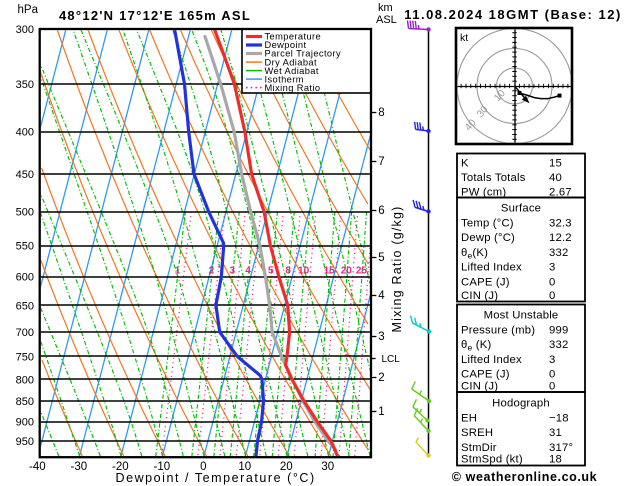 The height and width of the screenshot is (486, 629). Describe the element at coordinates (25, 381) in the screenshot. I see `svg-text: 800` at that location.